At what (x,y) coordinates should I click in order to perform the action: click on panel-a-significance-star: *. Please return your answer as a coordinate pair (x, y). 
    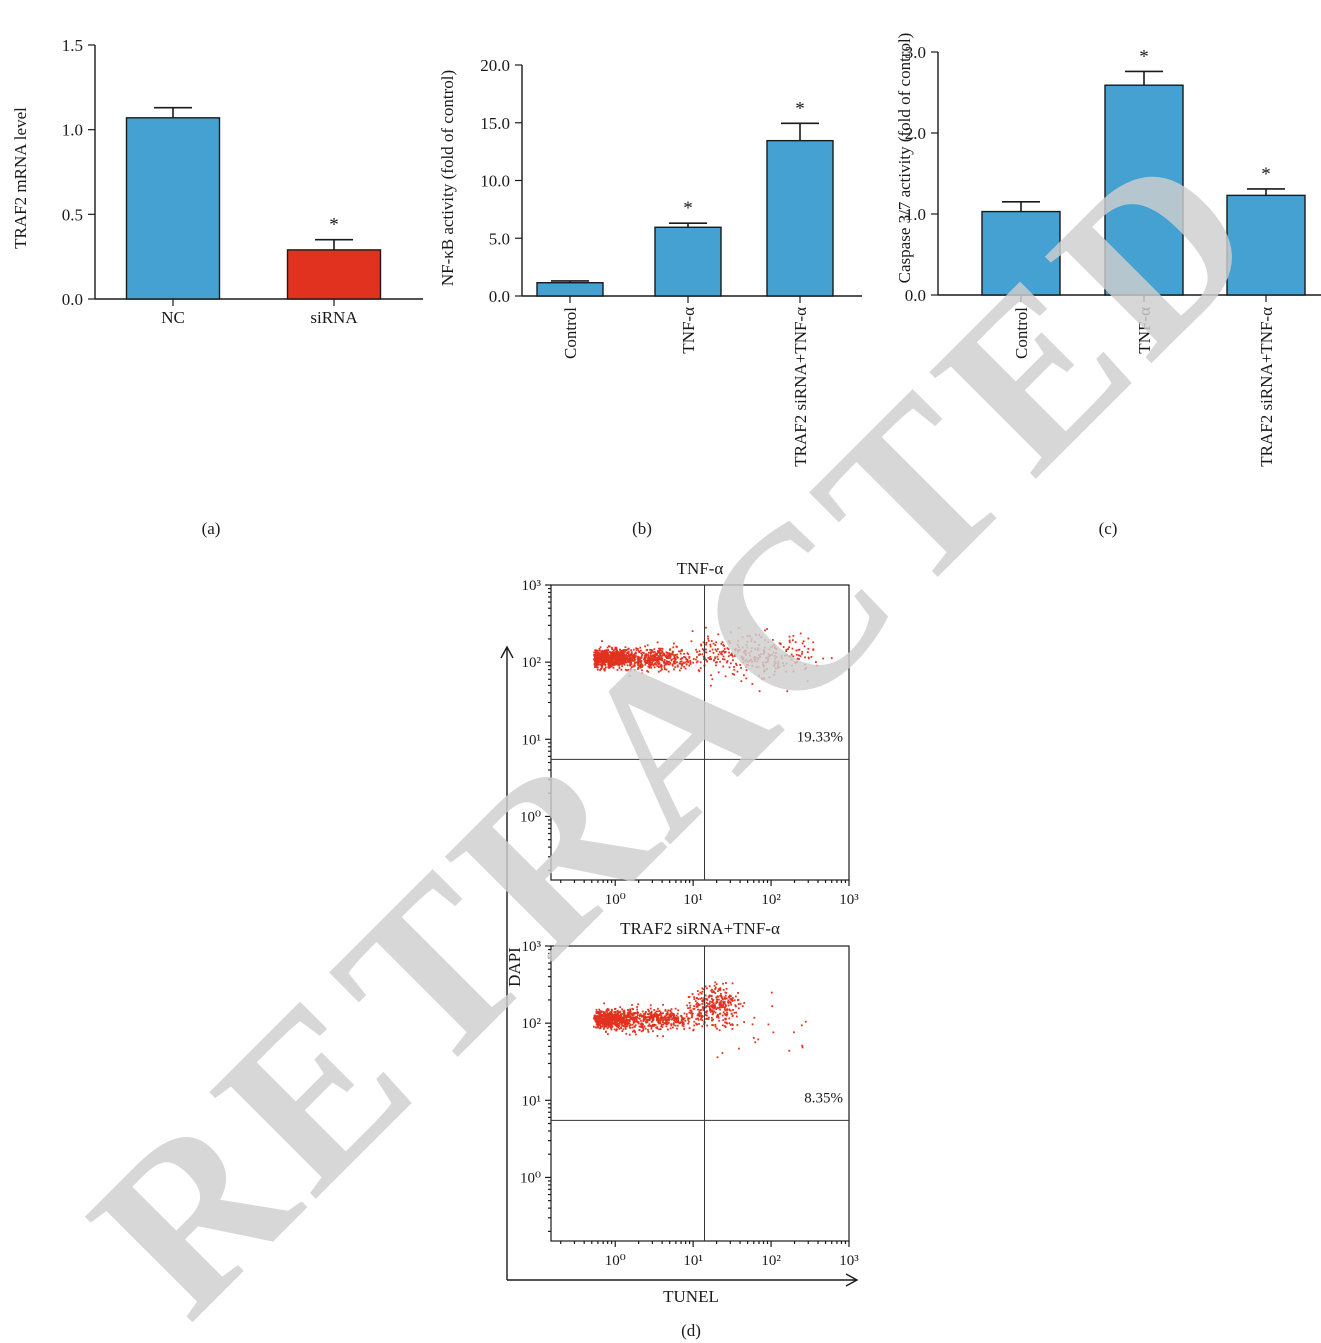
    Looking at the image, I should click on (334, 225).